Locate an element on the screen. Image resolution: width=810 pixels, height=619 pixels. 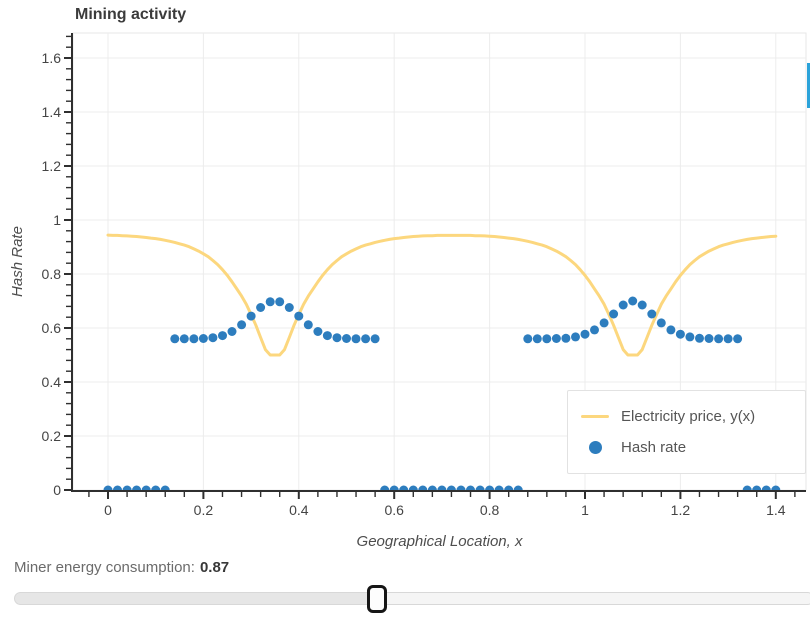
legend-label: Electricity price, y(x) is located at coordinates (688, 416).